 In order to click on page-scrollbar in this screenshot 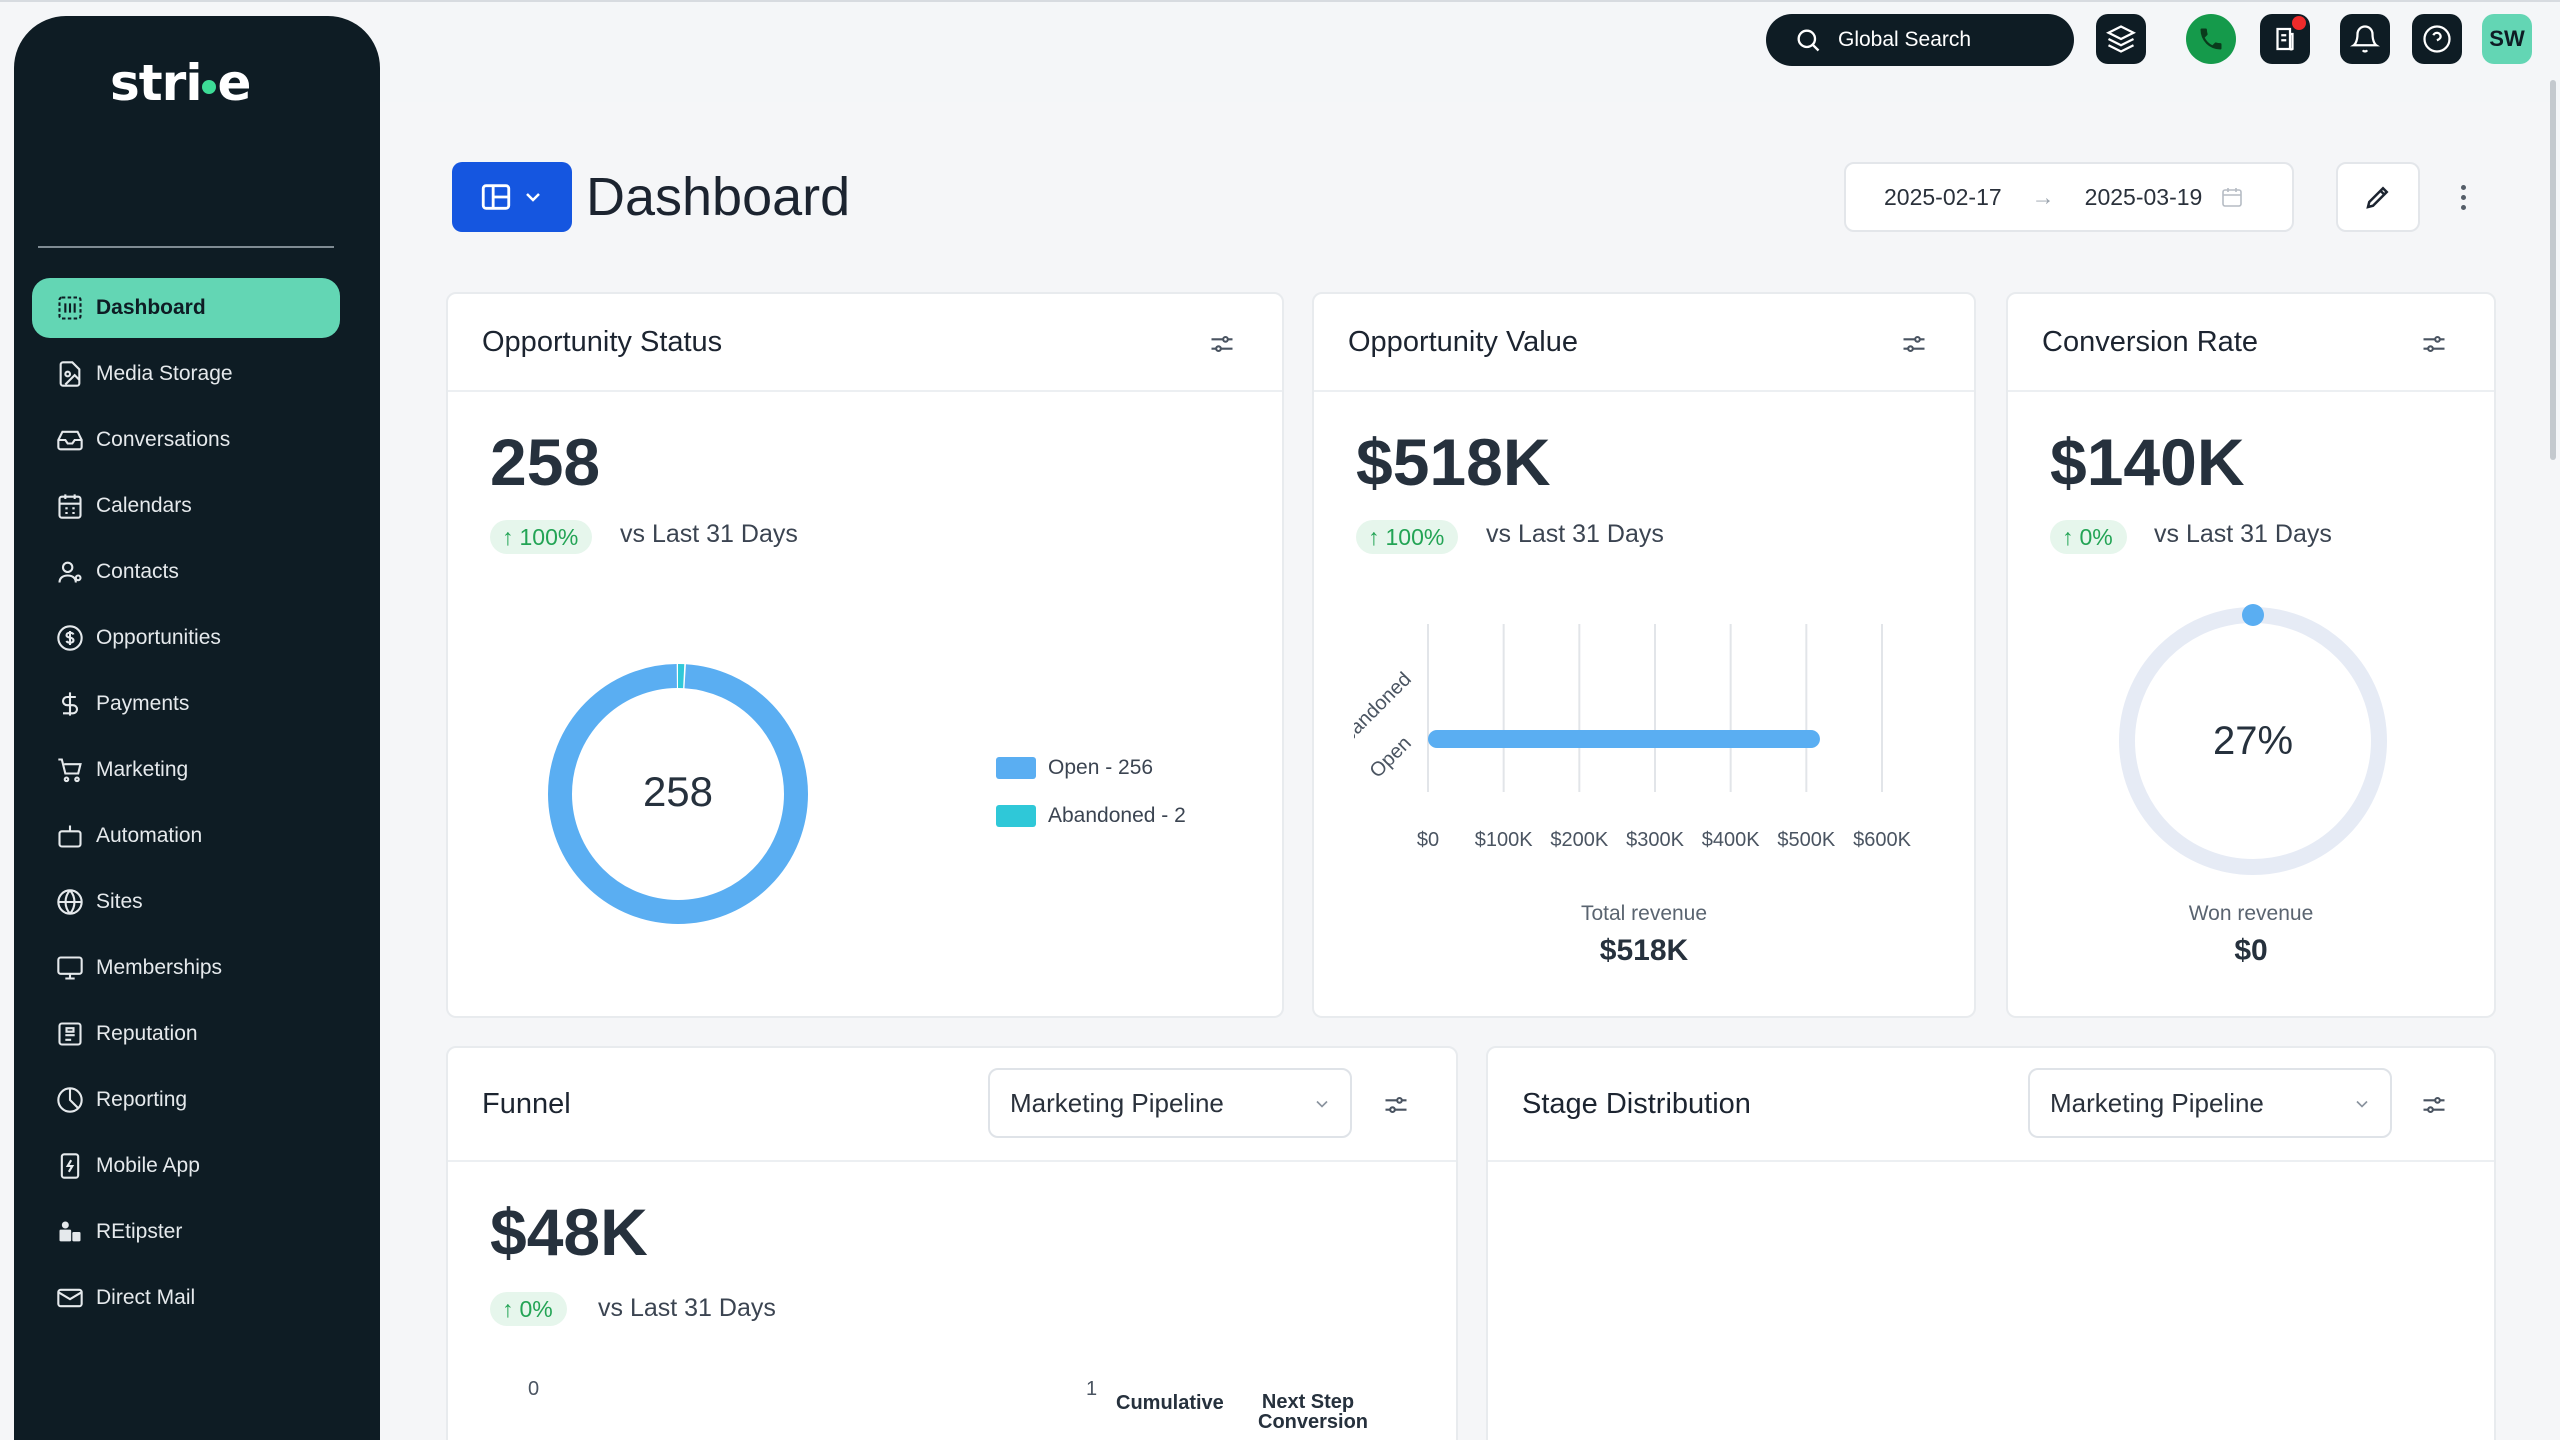, I will do `click(2553, 270)`.